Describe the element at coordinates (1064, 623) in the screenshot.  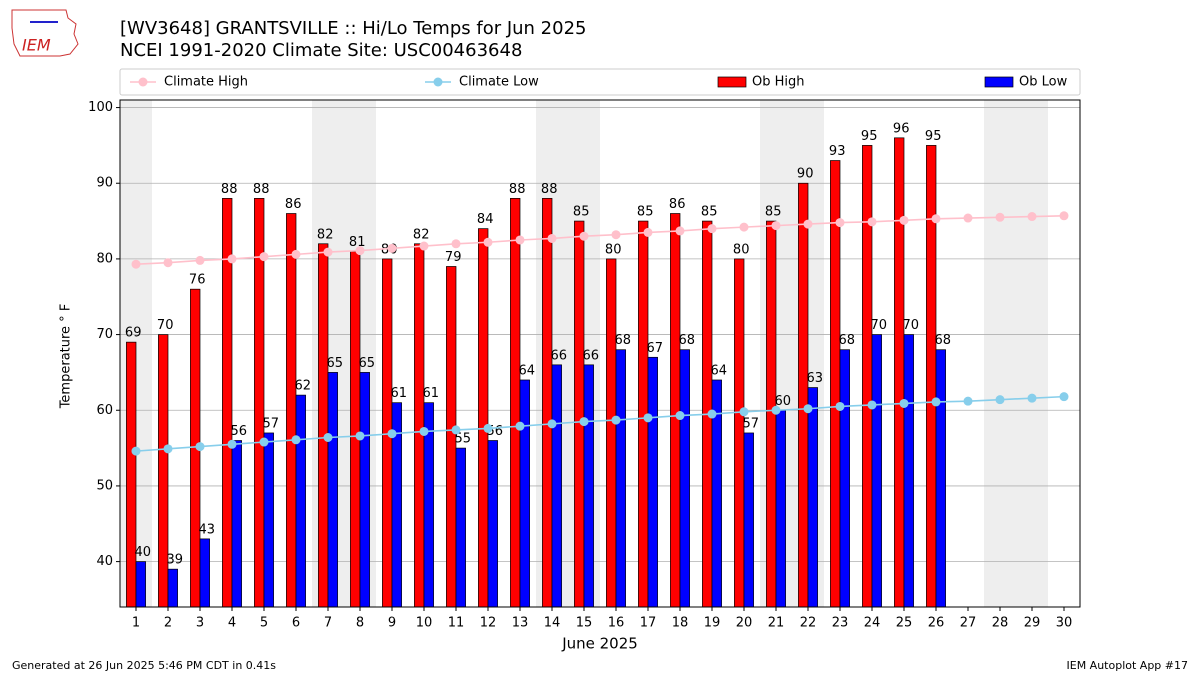
I see `x-tick-label: 30` at that location.